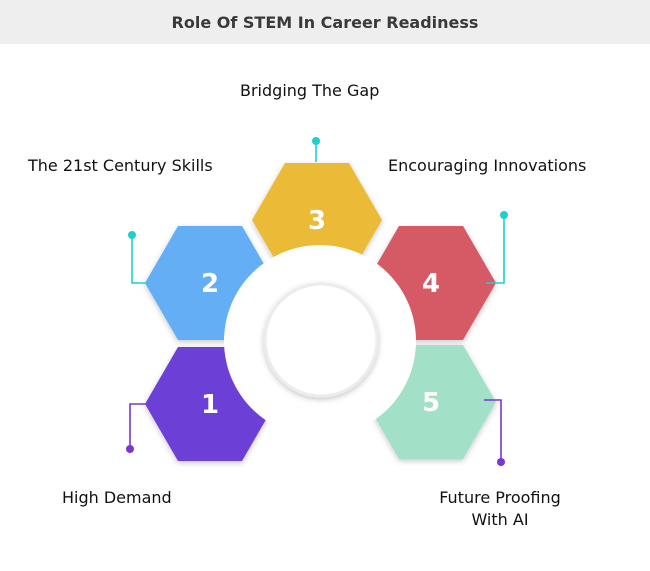  Describe the element at coordinates (431, 403) in the screenshot. I see `step-number-5: 5` at that location.